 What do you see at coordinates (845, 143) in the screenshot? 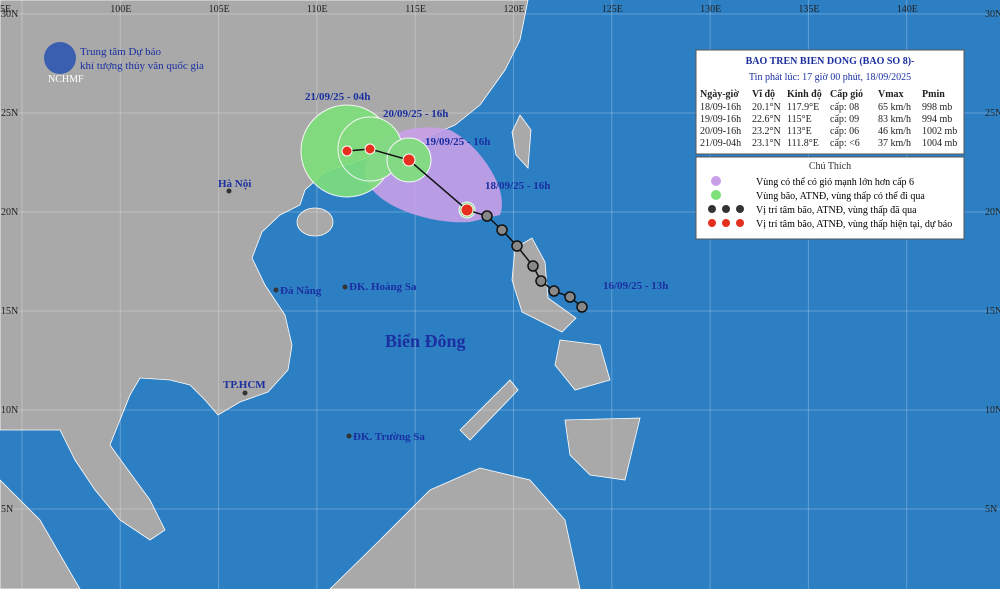
I see `table-cell: cấp: <6` at bounding box center [845, 143].